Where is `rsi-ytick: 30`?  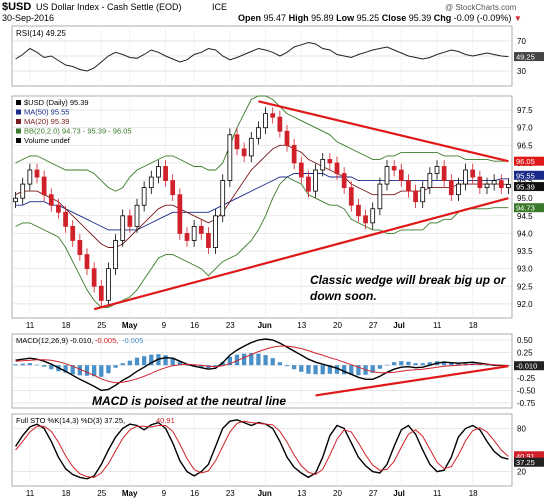 rsi-ytick: 30 is located at coordinates (521, 71).